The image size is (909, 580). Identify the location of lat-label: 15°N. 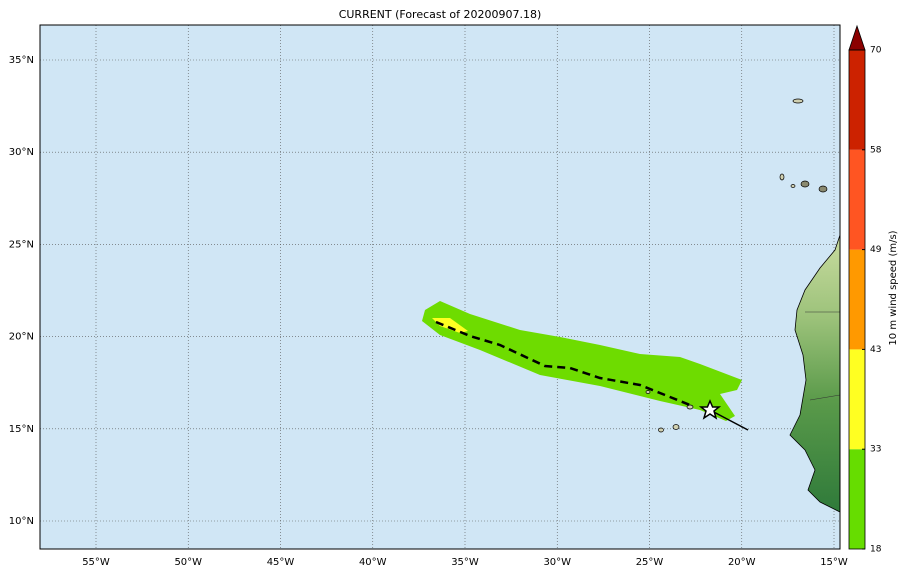
(21, 429).